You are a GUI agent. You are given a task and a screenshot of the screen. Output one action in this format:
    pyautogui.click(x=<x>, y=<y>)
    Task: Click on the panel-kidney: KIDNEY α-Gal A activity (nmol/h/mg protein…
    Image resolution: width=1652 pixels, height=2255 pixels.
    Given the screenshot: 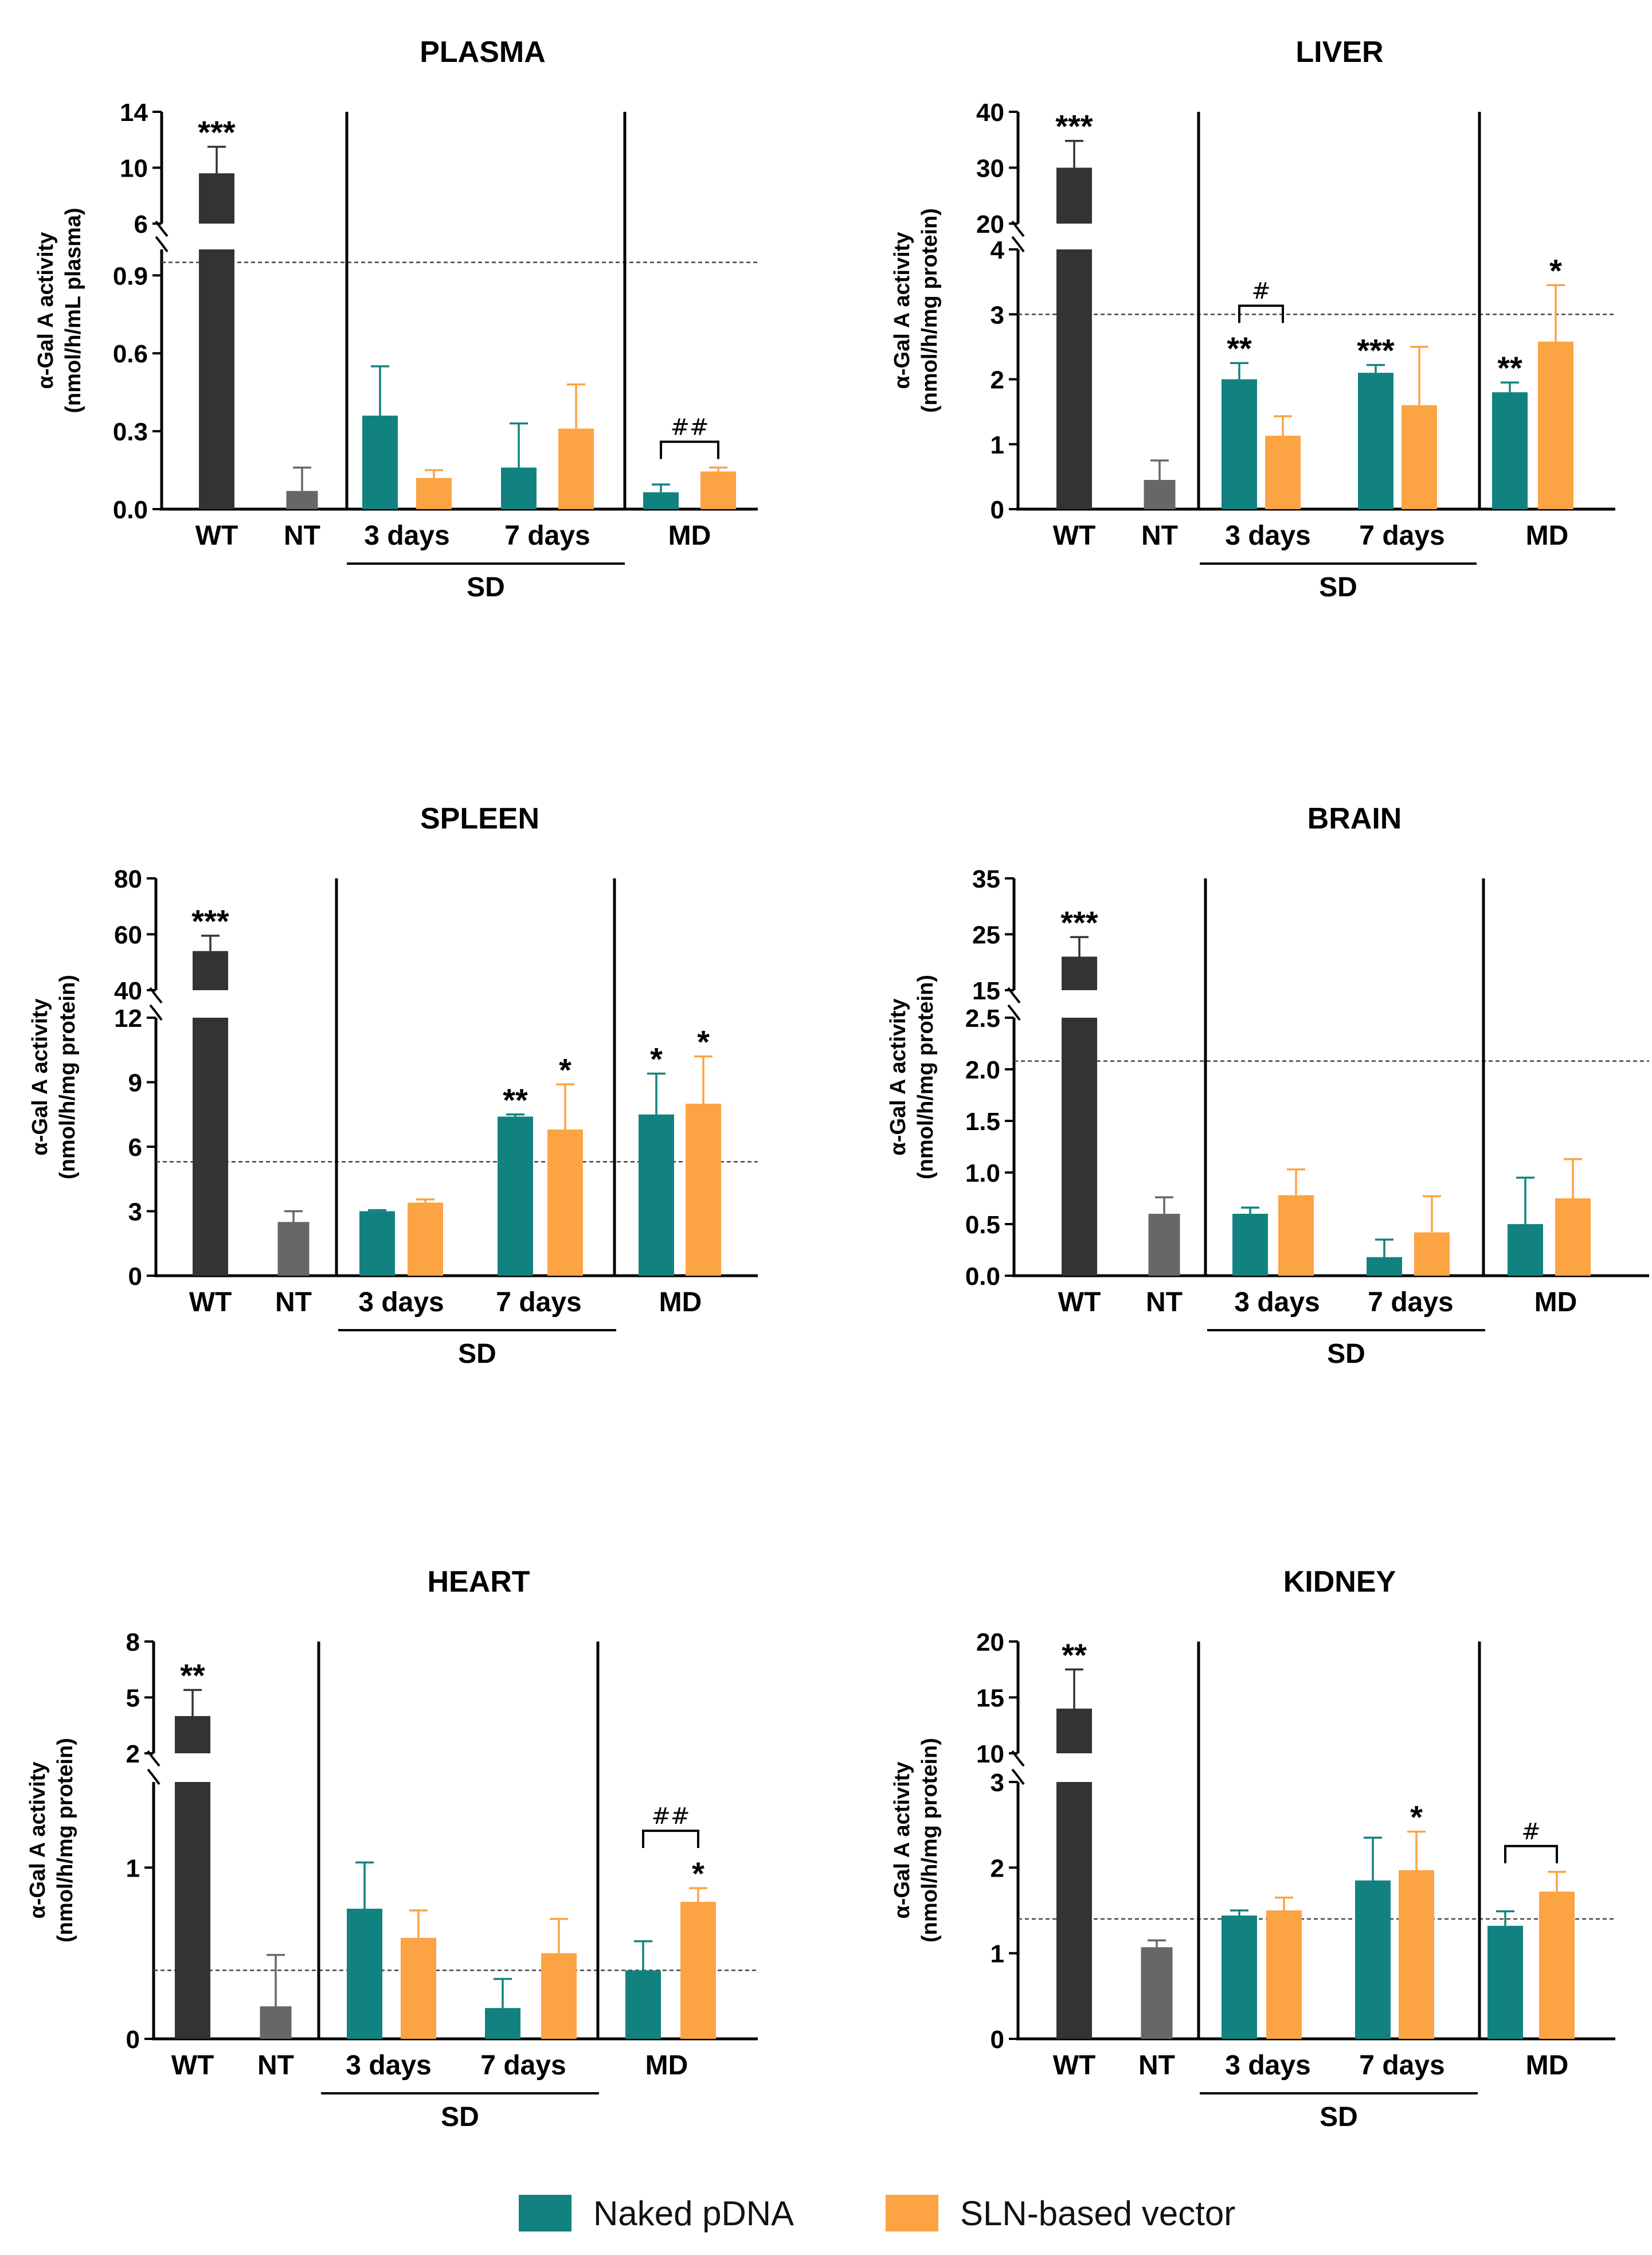 What is the action you would take?
    pyautogui.click(x=1252, y=1848)
    